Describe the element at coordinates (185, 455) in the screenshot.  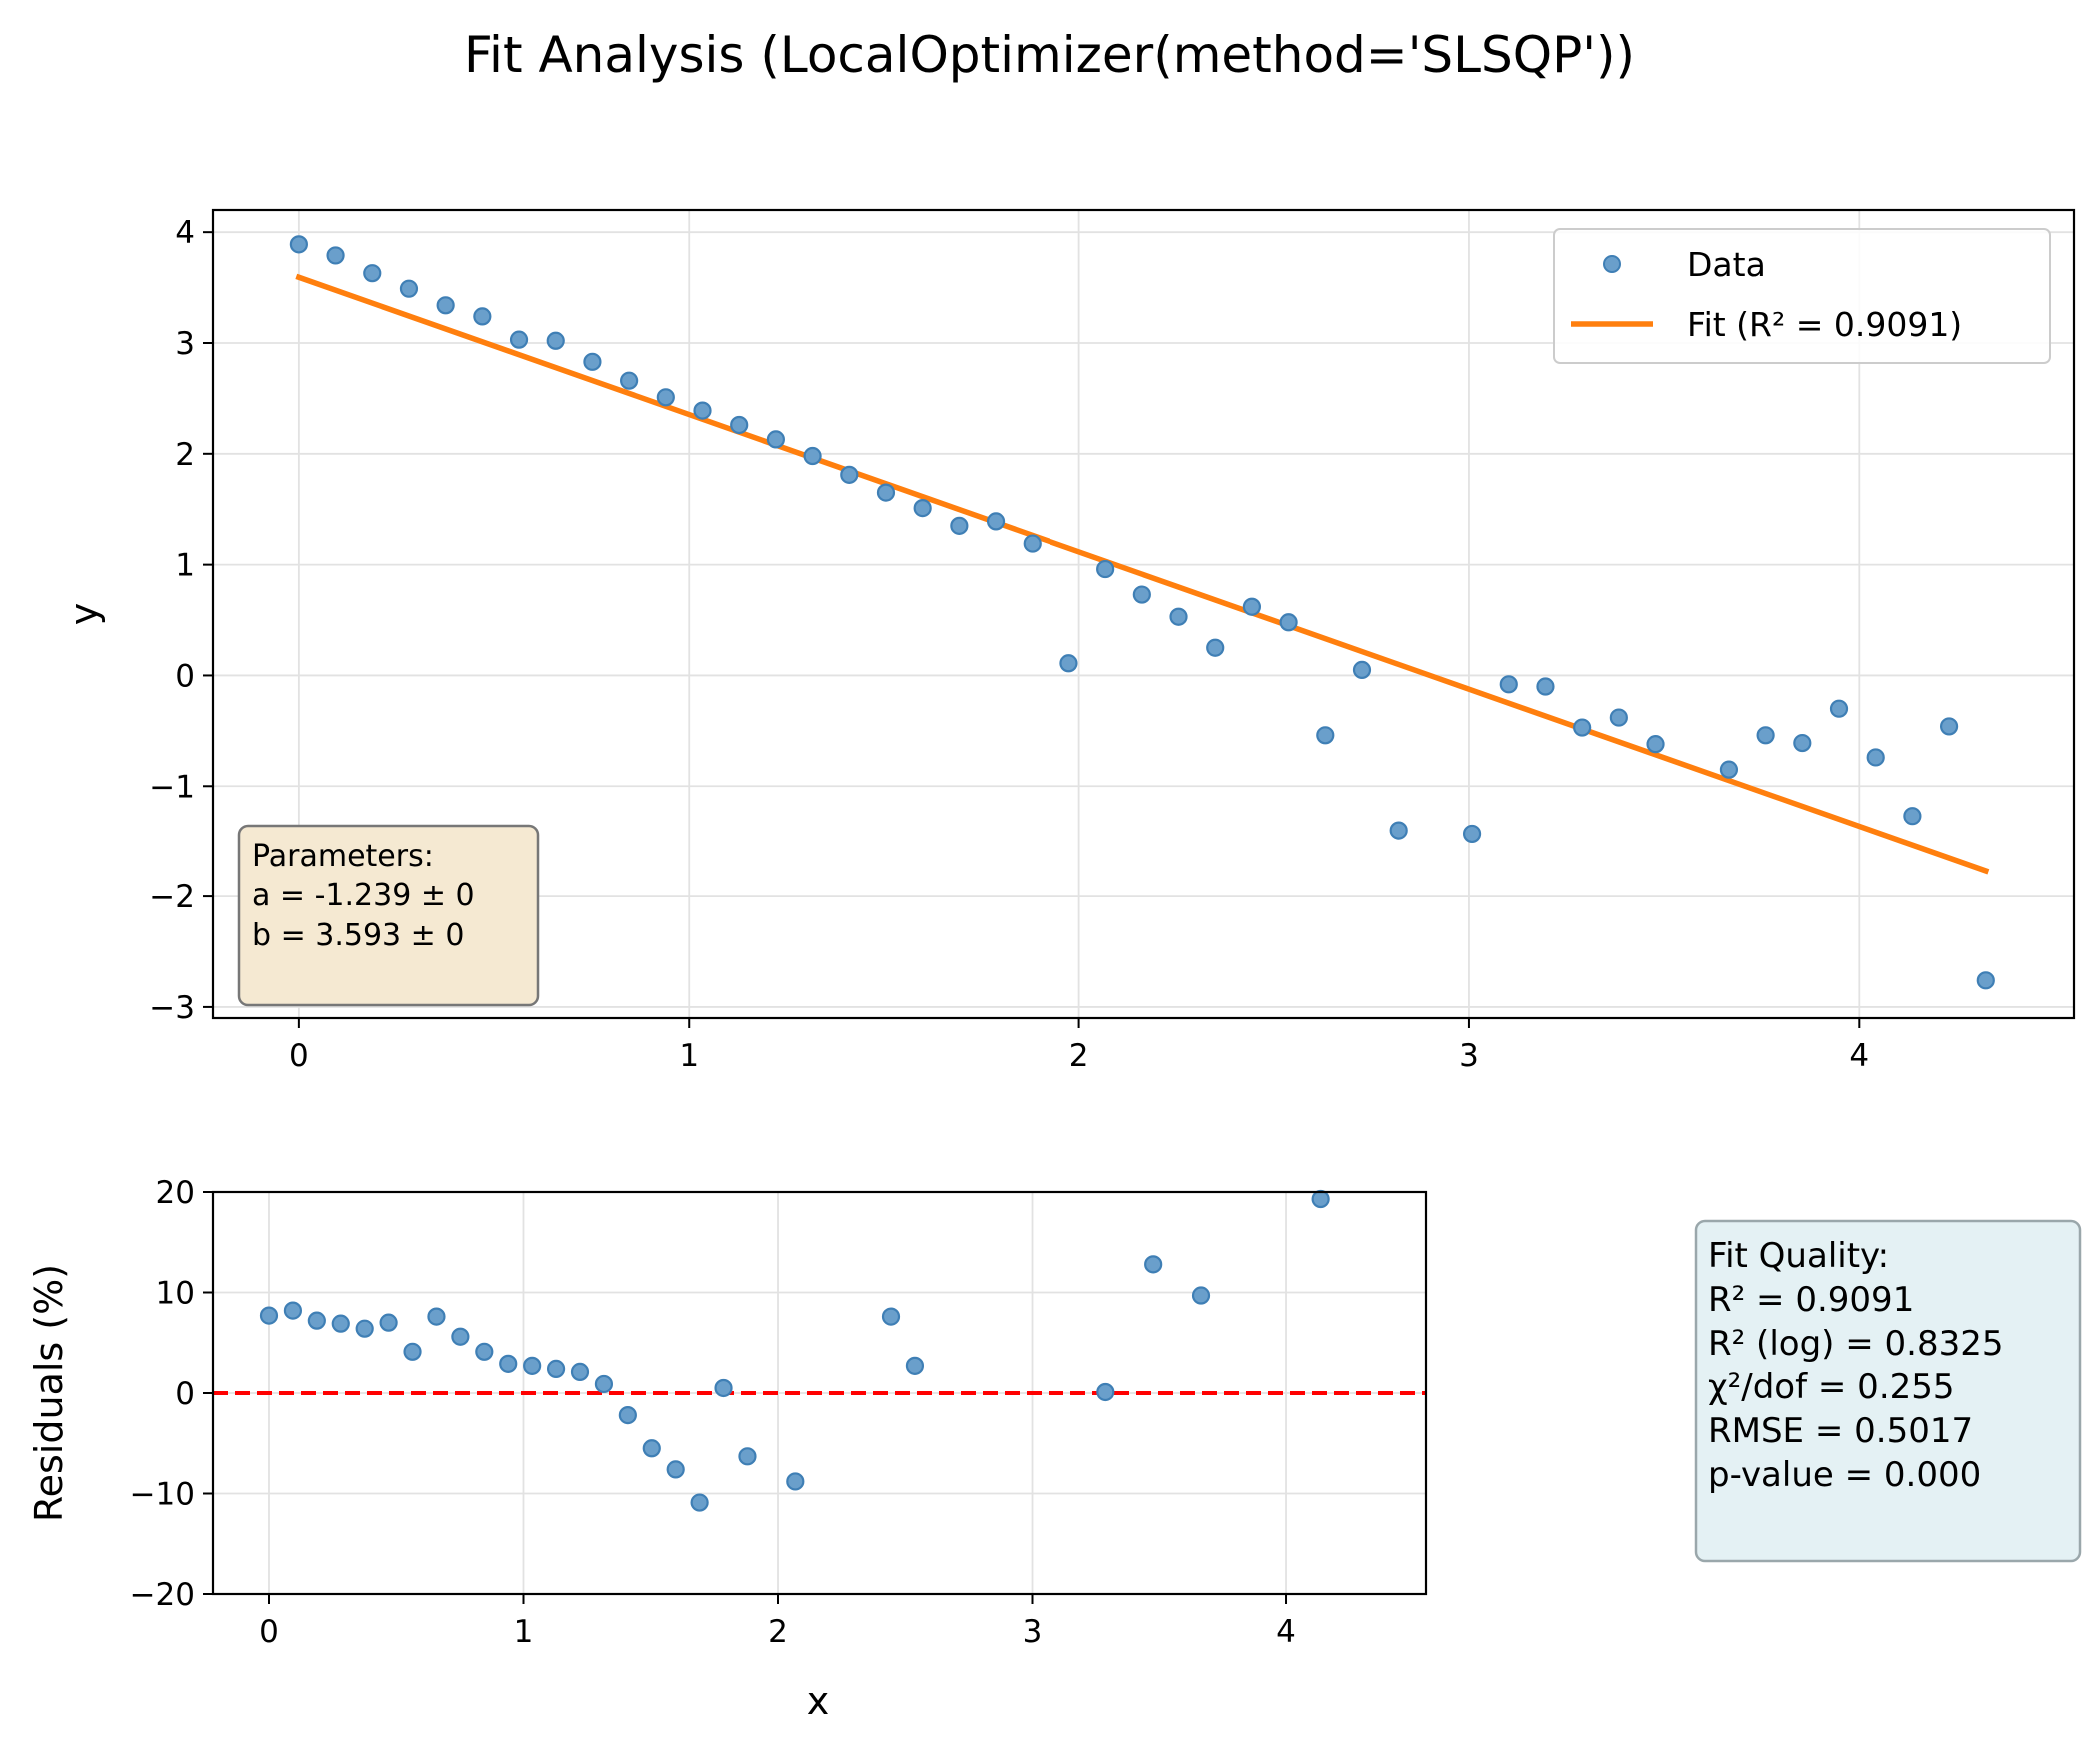
I see `top-y-tick-label: 2` at that location.